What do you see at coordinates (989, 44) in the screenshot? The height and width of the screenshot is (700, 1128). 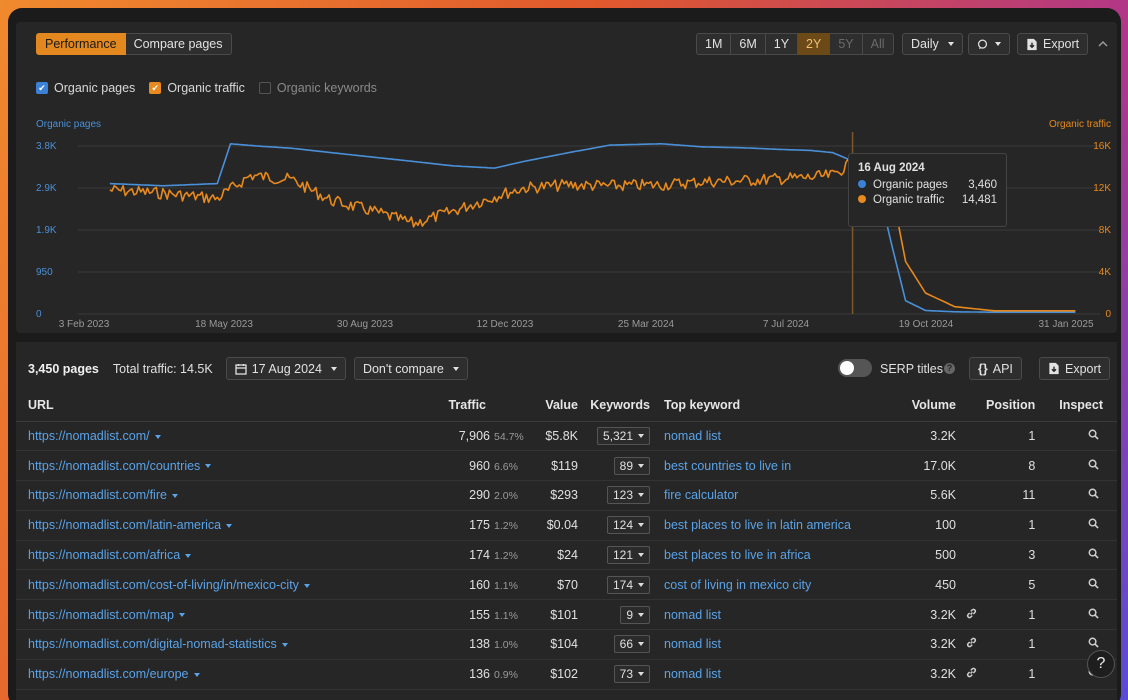 I see `annotations-dropdown` at bounding box center [989, 44].